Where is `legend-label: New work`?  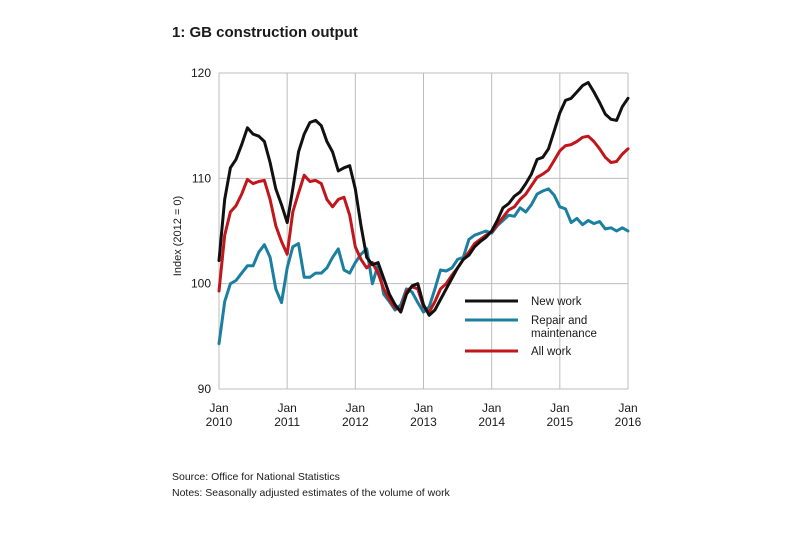 legend-label: New work is located at coordinates (556, 302).